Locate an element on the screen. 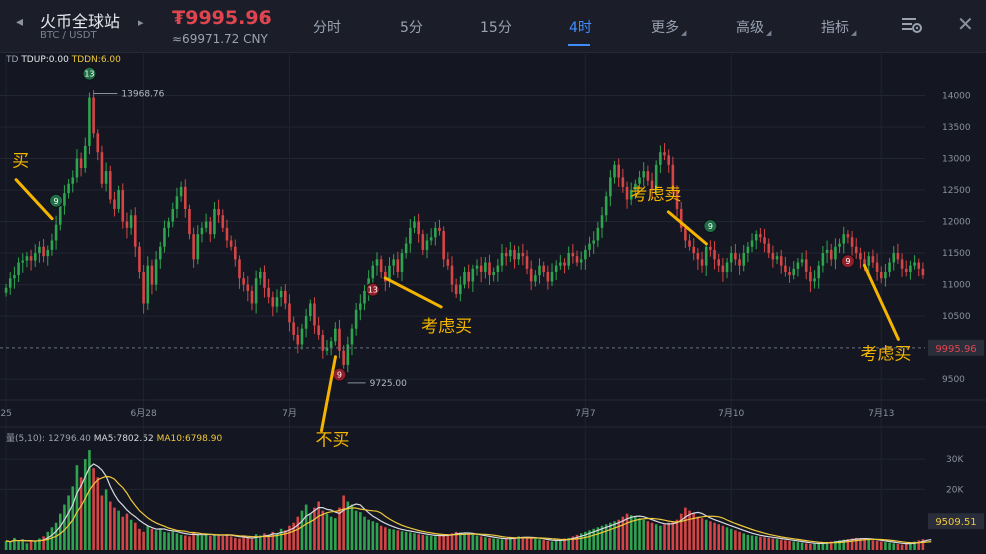 This screenshot has width=986, height=554. chart-settings-icon is located at coordinates (912, 25).